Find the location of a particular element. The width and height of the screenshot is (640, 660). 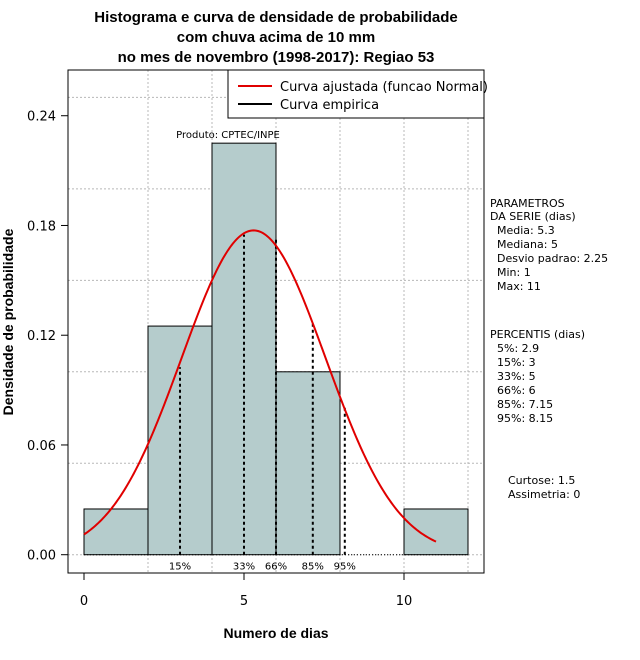

legend-box is located at coordinates (356, 94).